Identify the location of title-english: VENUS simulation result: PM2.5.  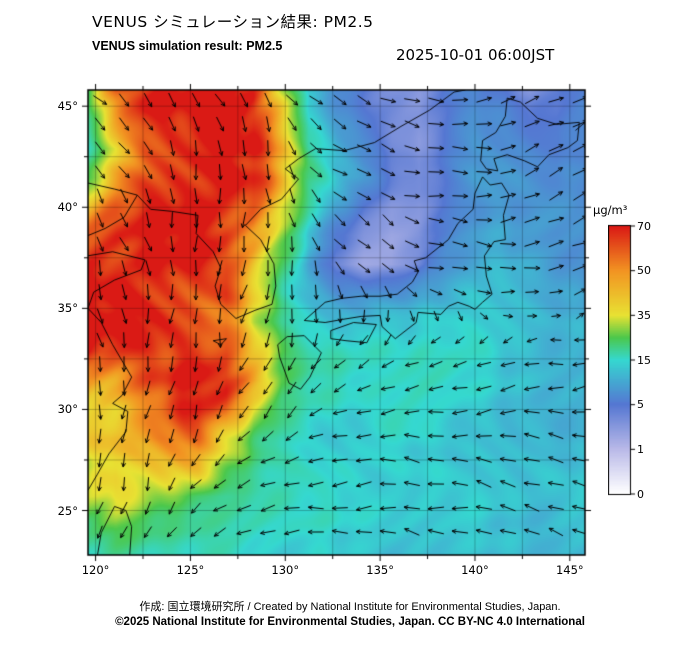
(187, 46).